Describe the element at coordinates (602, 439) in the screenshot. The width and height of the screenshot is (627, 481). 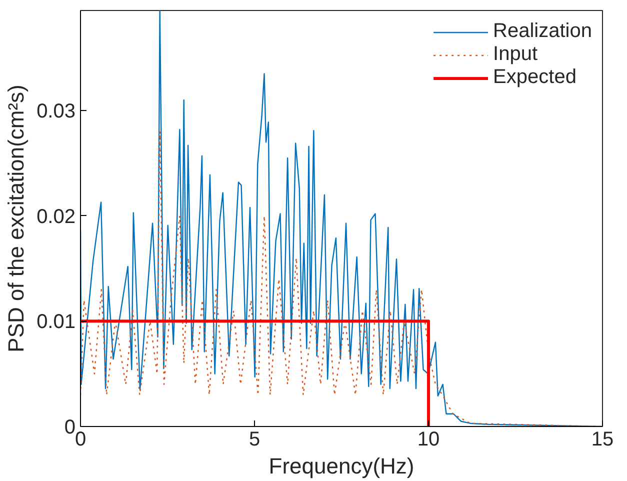
I see `x-tick-label: 15` at that location.